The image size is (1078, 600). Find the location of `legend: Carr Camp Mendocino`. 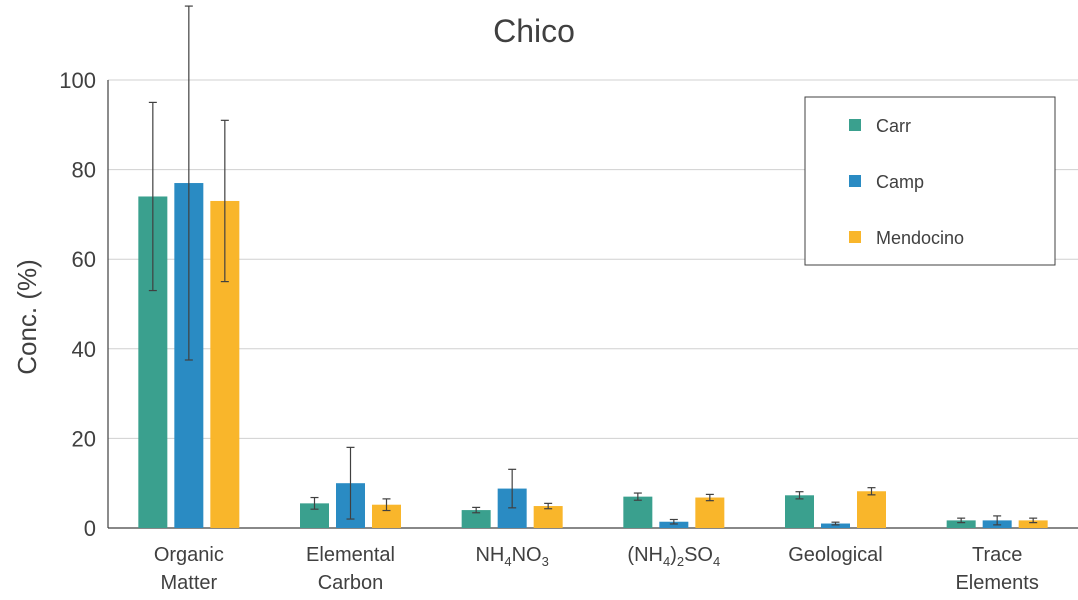

legend: Carr Camp Mendocino is located at coordinates (930, 181).